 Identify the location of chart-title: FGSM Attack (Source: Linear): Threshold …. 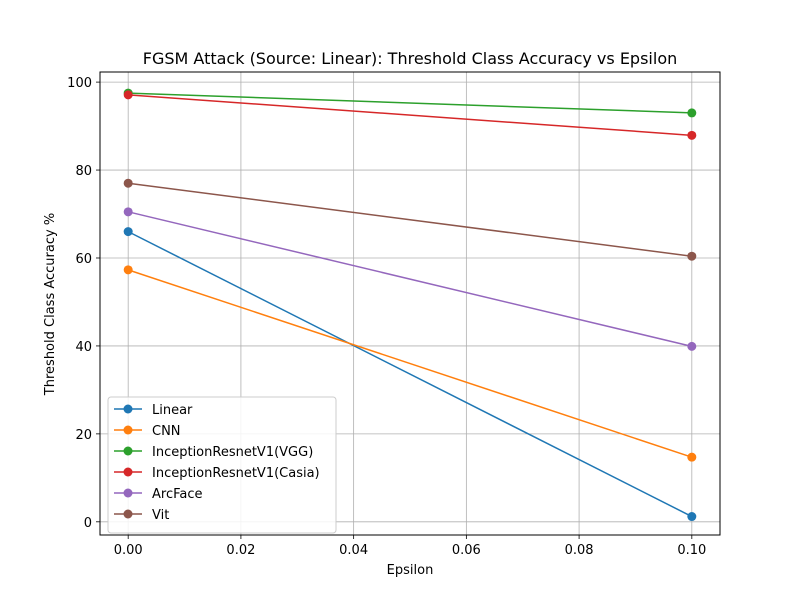
(410, 58).